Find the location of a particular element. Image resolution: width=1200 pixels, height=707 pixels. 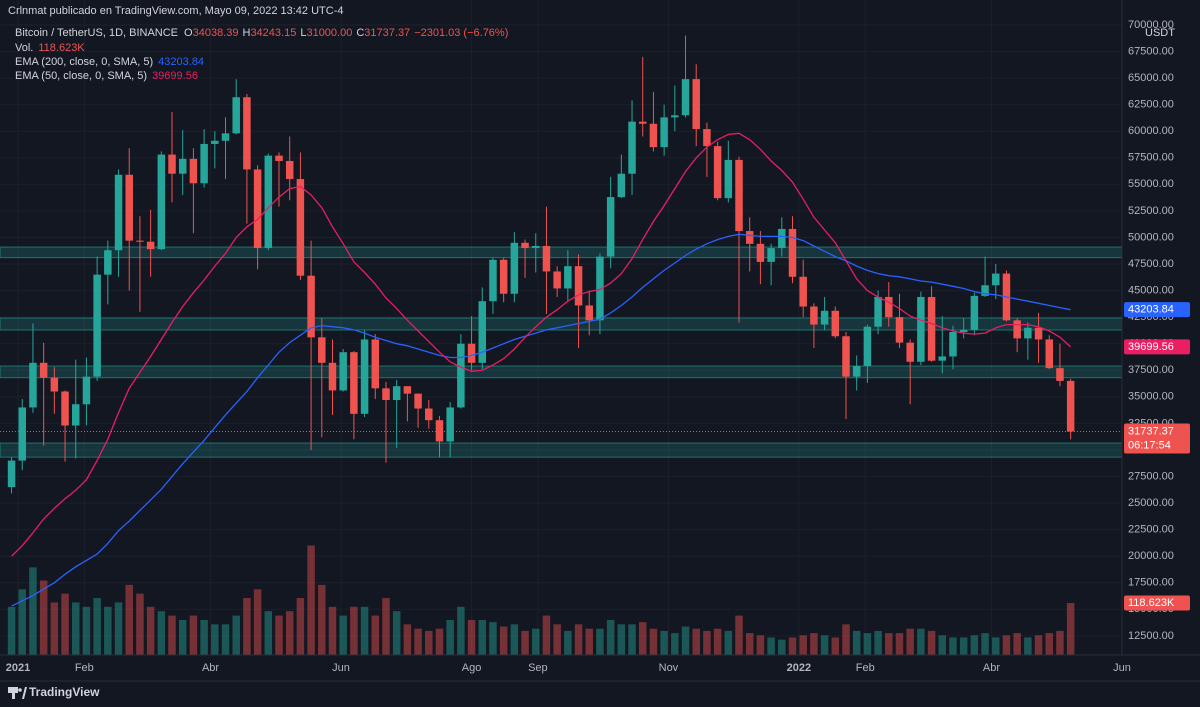

ema-value: 43203.84 is located at coordinates (181, 62).